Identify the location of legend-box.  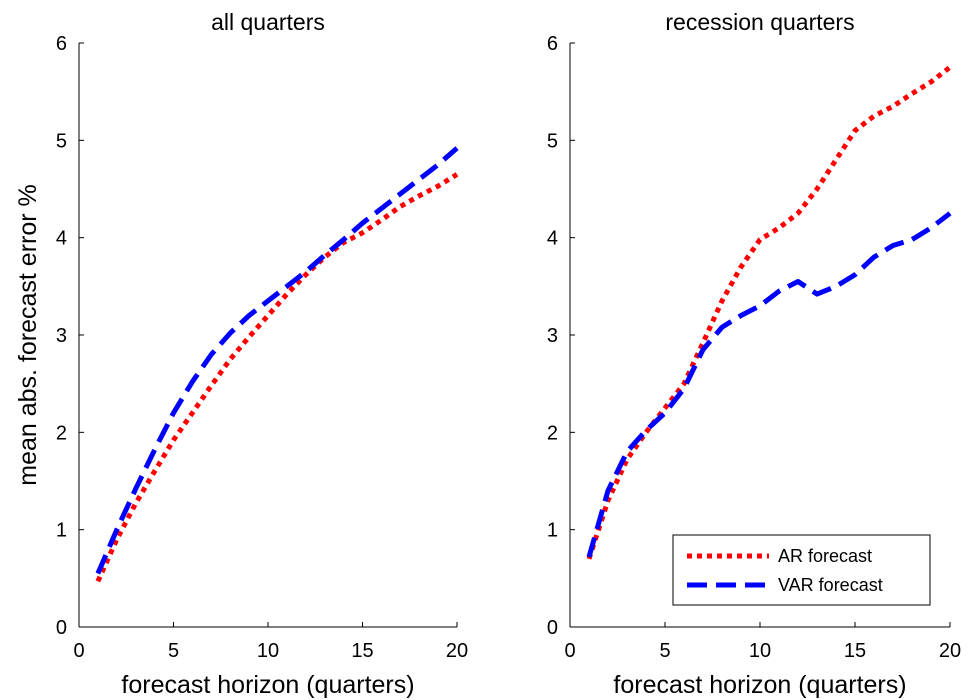
(801, 570).